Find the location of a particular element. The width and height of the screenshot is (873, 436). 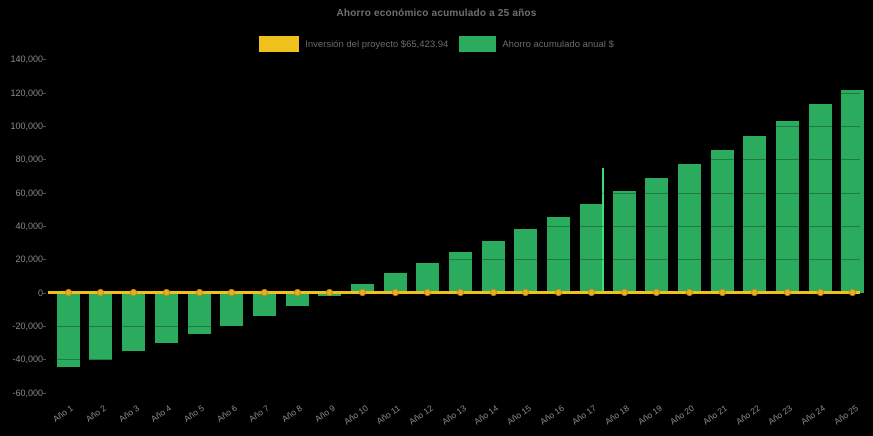

legend-item-inversion: Inversión del proyecto $65,423.94 is located at coordinates (353, 44).